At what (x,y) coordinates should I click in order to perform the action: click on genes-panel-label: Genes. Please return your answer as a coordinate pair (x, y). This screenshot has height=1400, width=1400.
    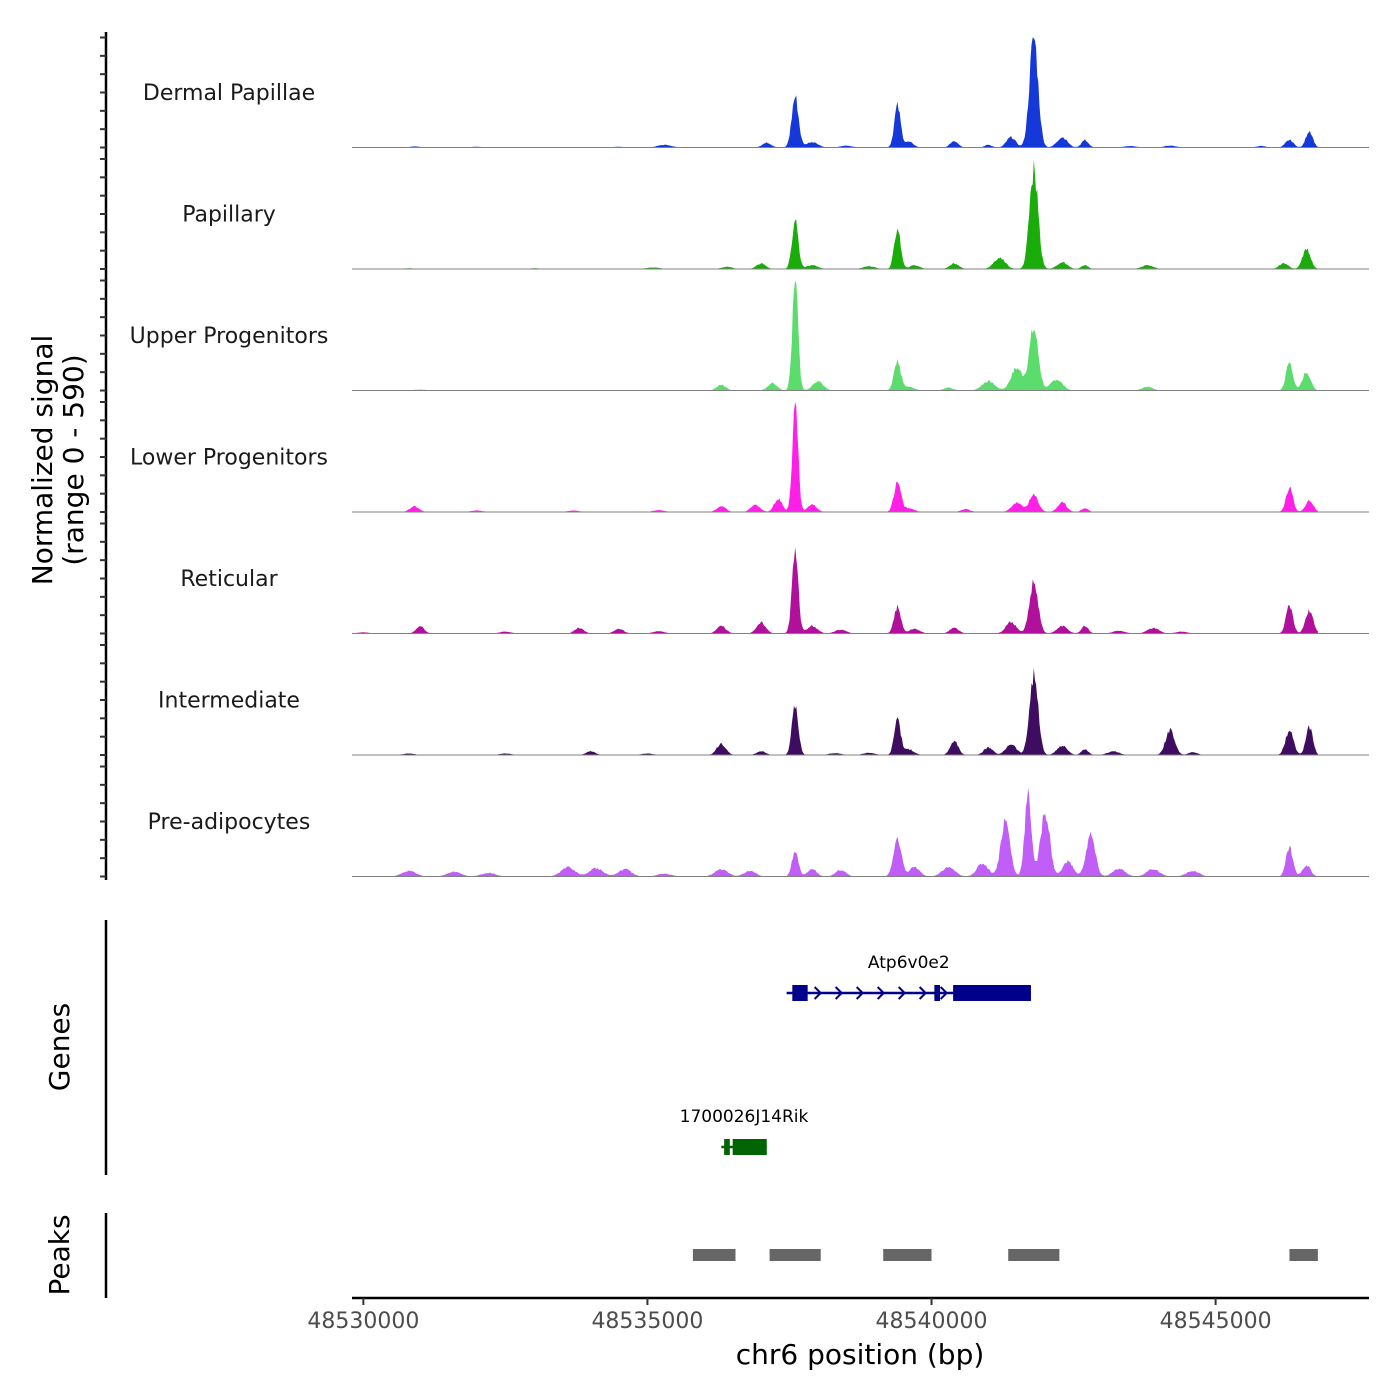
    Looking at the image, I should click on (59, 1047).